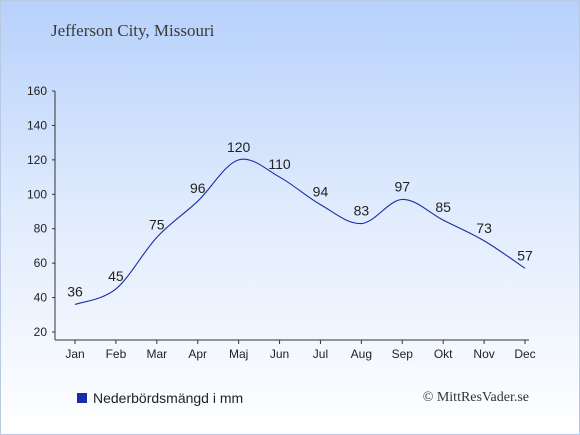 Image resolution: width=580 pixels, height=435 pixels. What do you see at coordinates (116, 276) in the screenshot?
I see `data-label: 45` at bounding box center [116, 276].